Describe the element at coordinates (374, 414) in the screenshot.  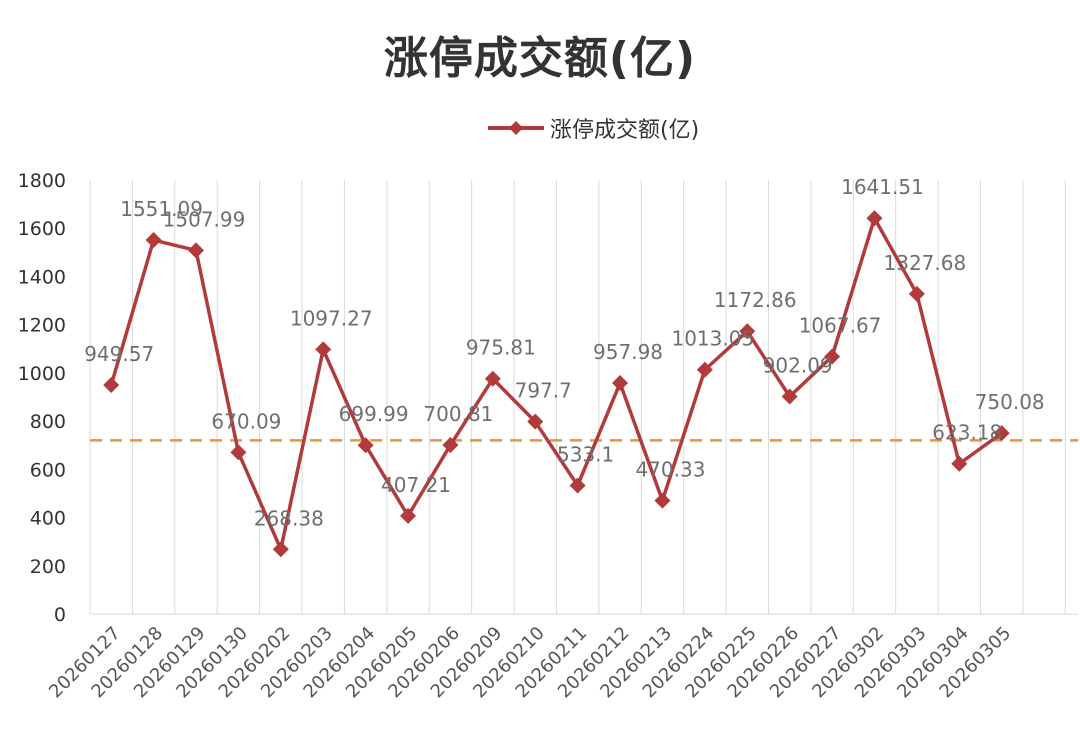
I see `data-label: 699.99` at that location.